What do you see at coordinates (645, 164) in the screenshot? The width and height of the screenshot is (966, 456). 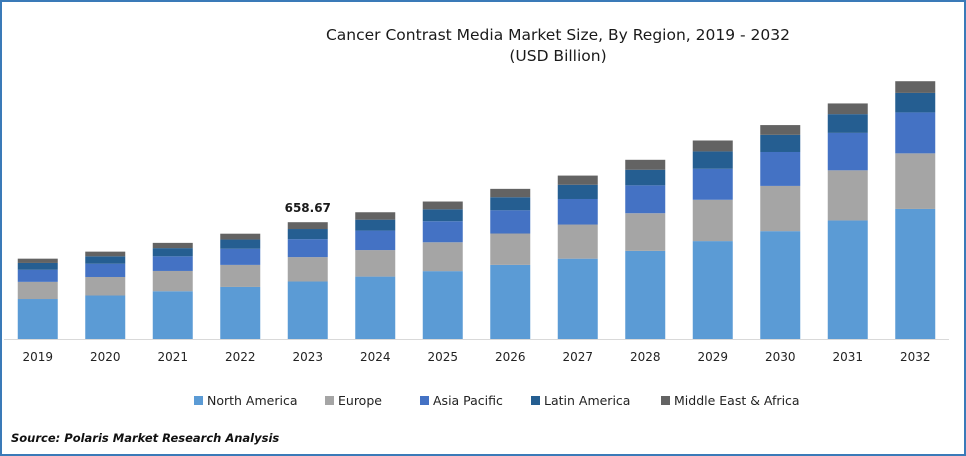 I see `bar-middle-east-and-africa-2028` at bounding box center [645, 164].